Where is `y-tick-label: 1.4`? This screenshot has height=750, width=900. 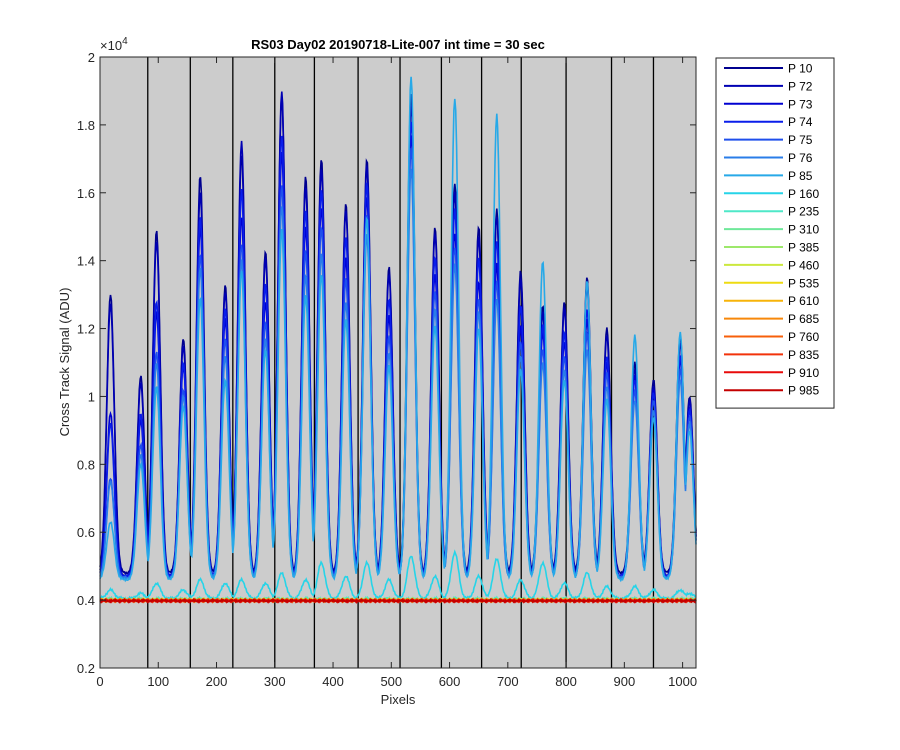
y-tick-label: 1.4 is located at coordinates (86, 261).